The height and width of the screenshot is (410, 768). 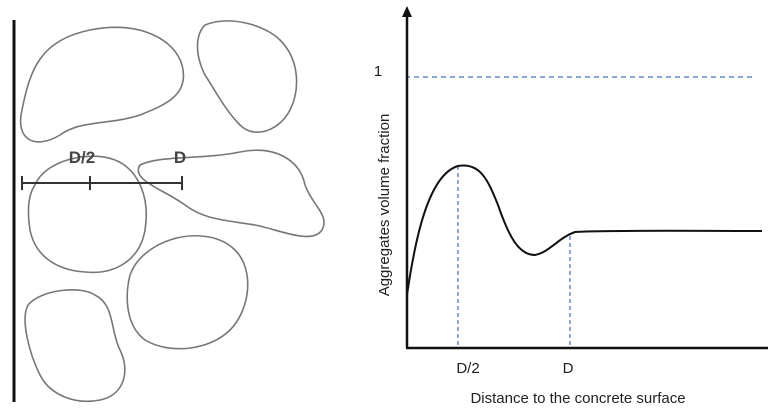 What do you see at coordinates (467, 368) in the screenshot?
I see `x-tick-label: D/2` at bounding box center [467, 368].